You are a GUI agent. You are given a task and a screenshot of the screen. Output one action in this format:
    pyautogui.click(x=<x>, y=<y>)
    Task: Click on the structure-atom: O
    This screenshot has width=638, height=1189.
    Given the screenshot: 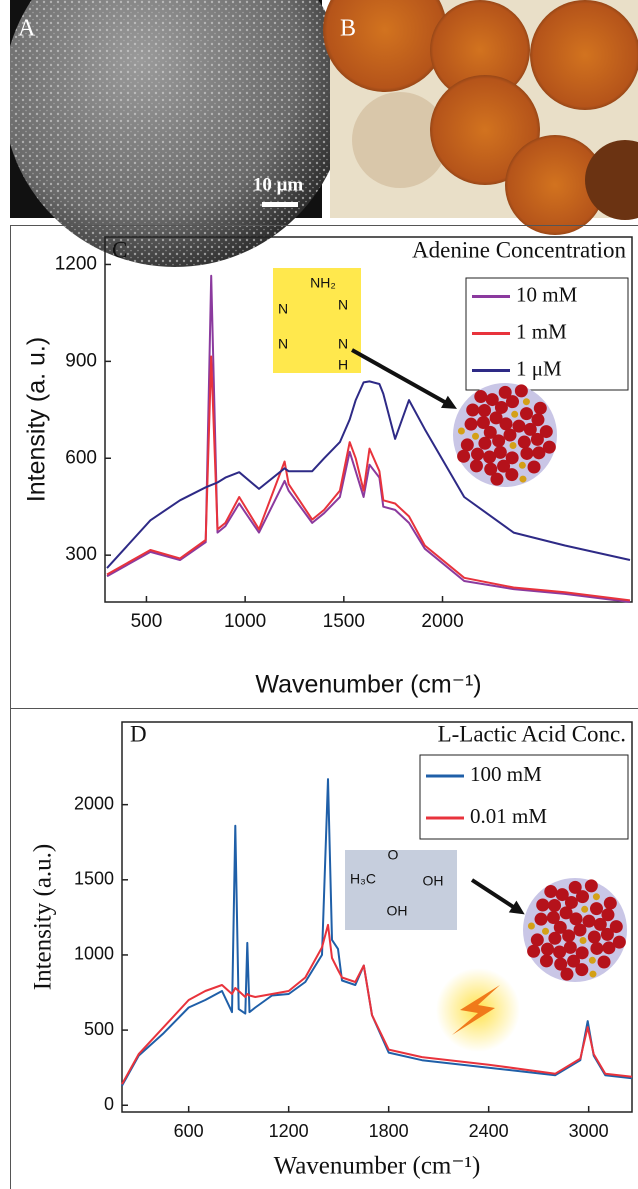 What is the action you would take?
    pyautogui.click(x=393, y=855)
    